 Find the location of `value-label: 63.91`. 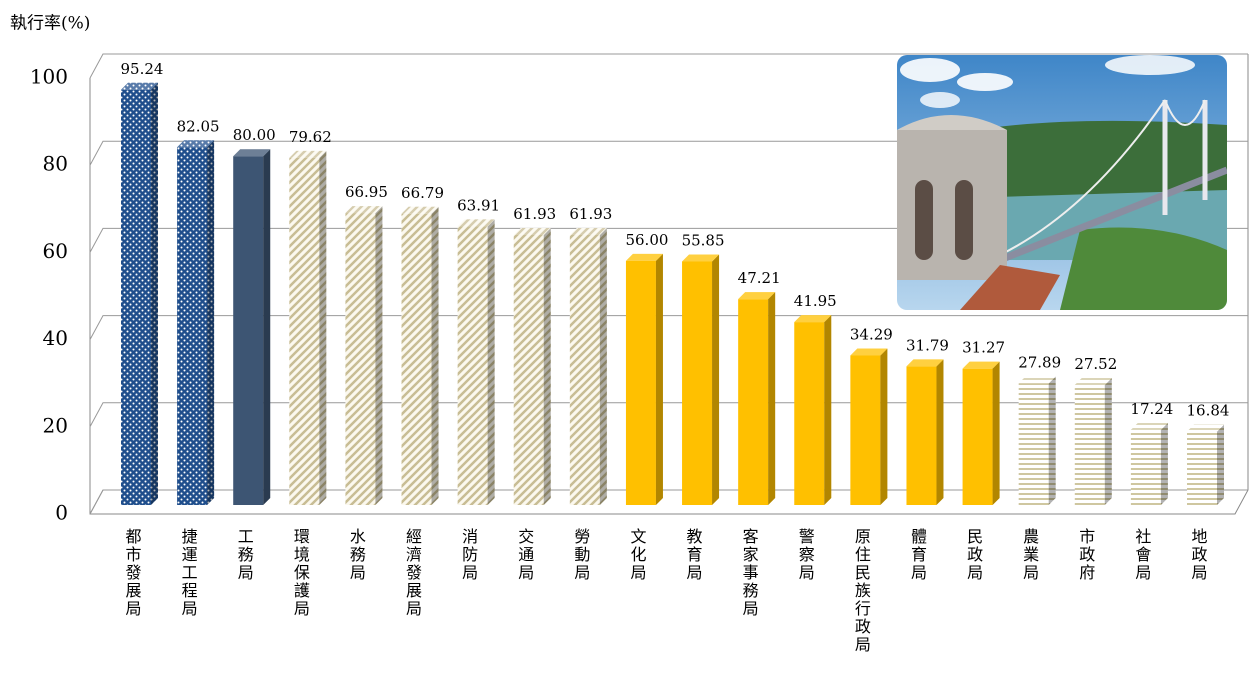

value-label: 63.91 is located at coordinates (478, 205).